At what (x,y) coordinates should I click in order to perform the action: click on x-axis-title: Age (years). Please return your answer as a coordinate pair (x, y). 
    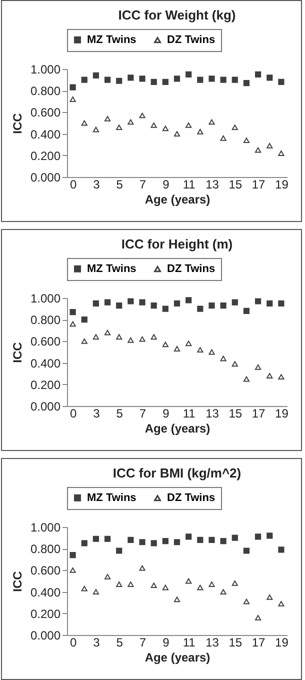
    Looking at the image, I should click on (177, 199).